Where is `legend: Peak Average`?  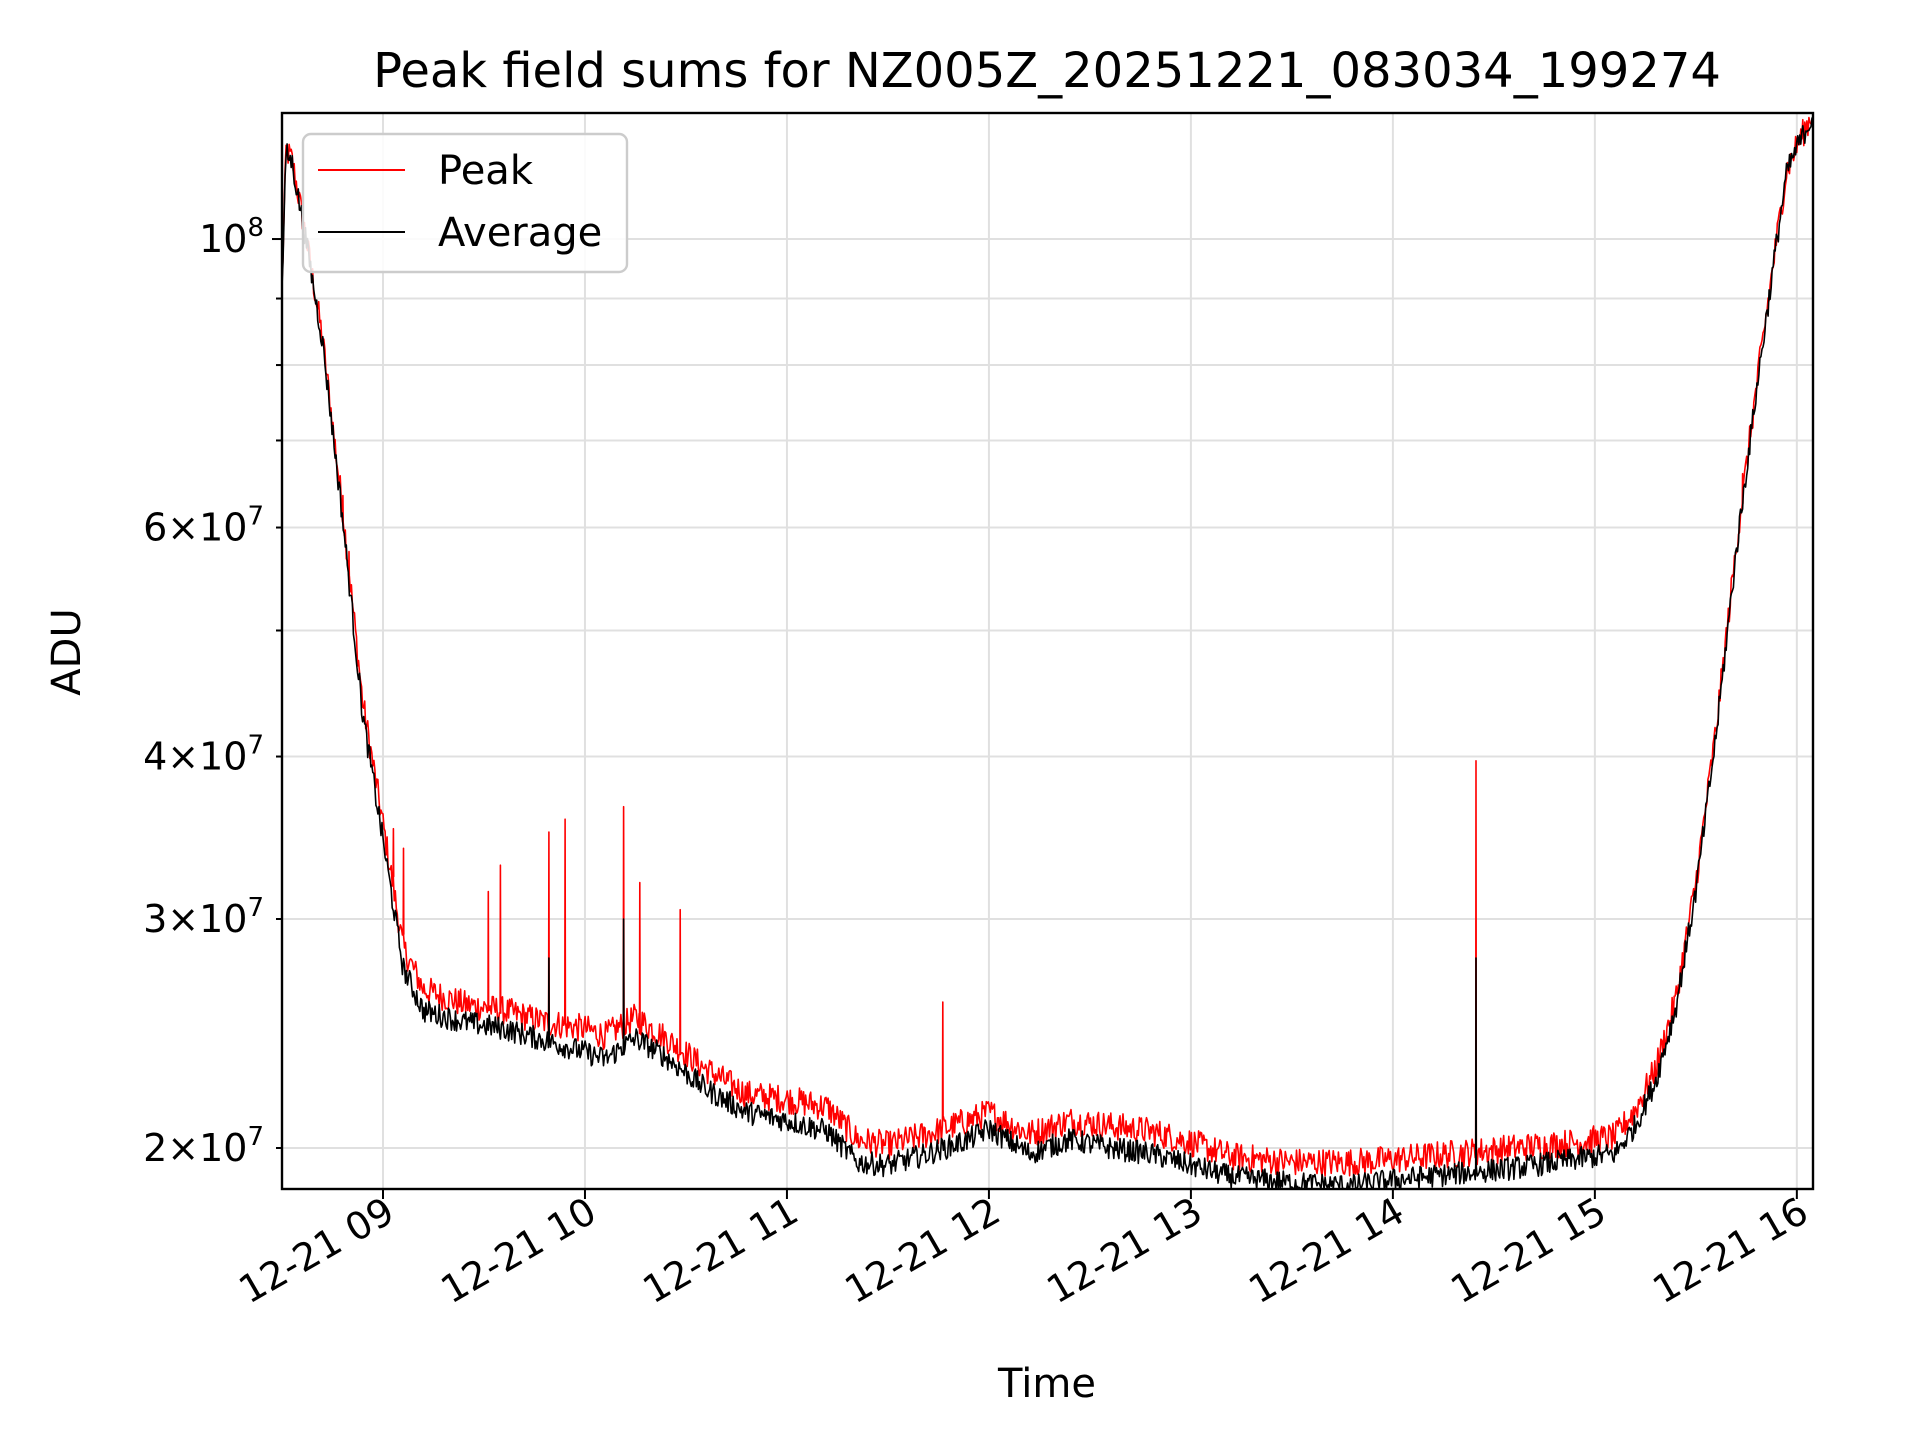 legend: Peak Average is located at coordinates (465, 203).